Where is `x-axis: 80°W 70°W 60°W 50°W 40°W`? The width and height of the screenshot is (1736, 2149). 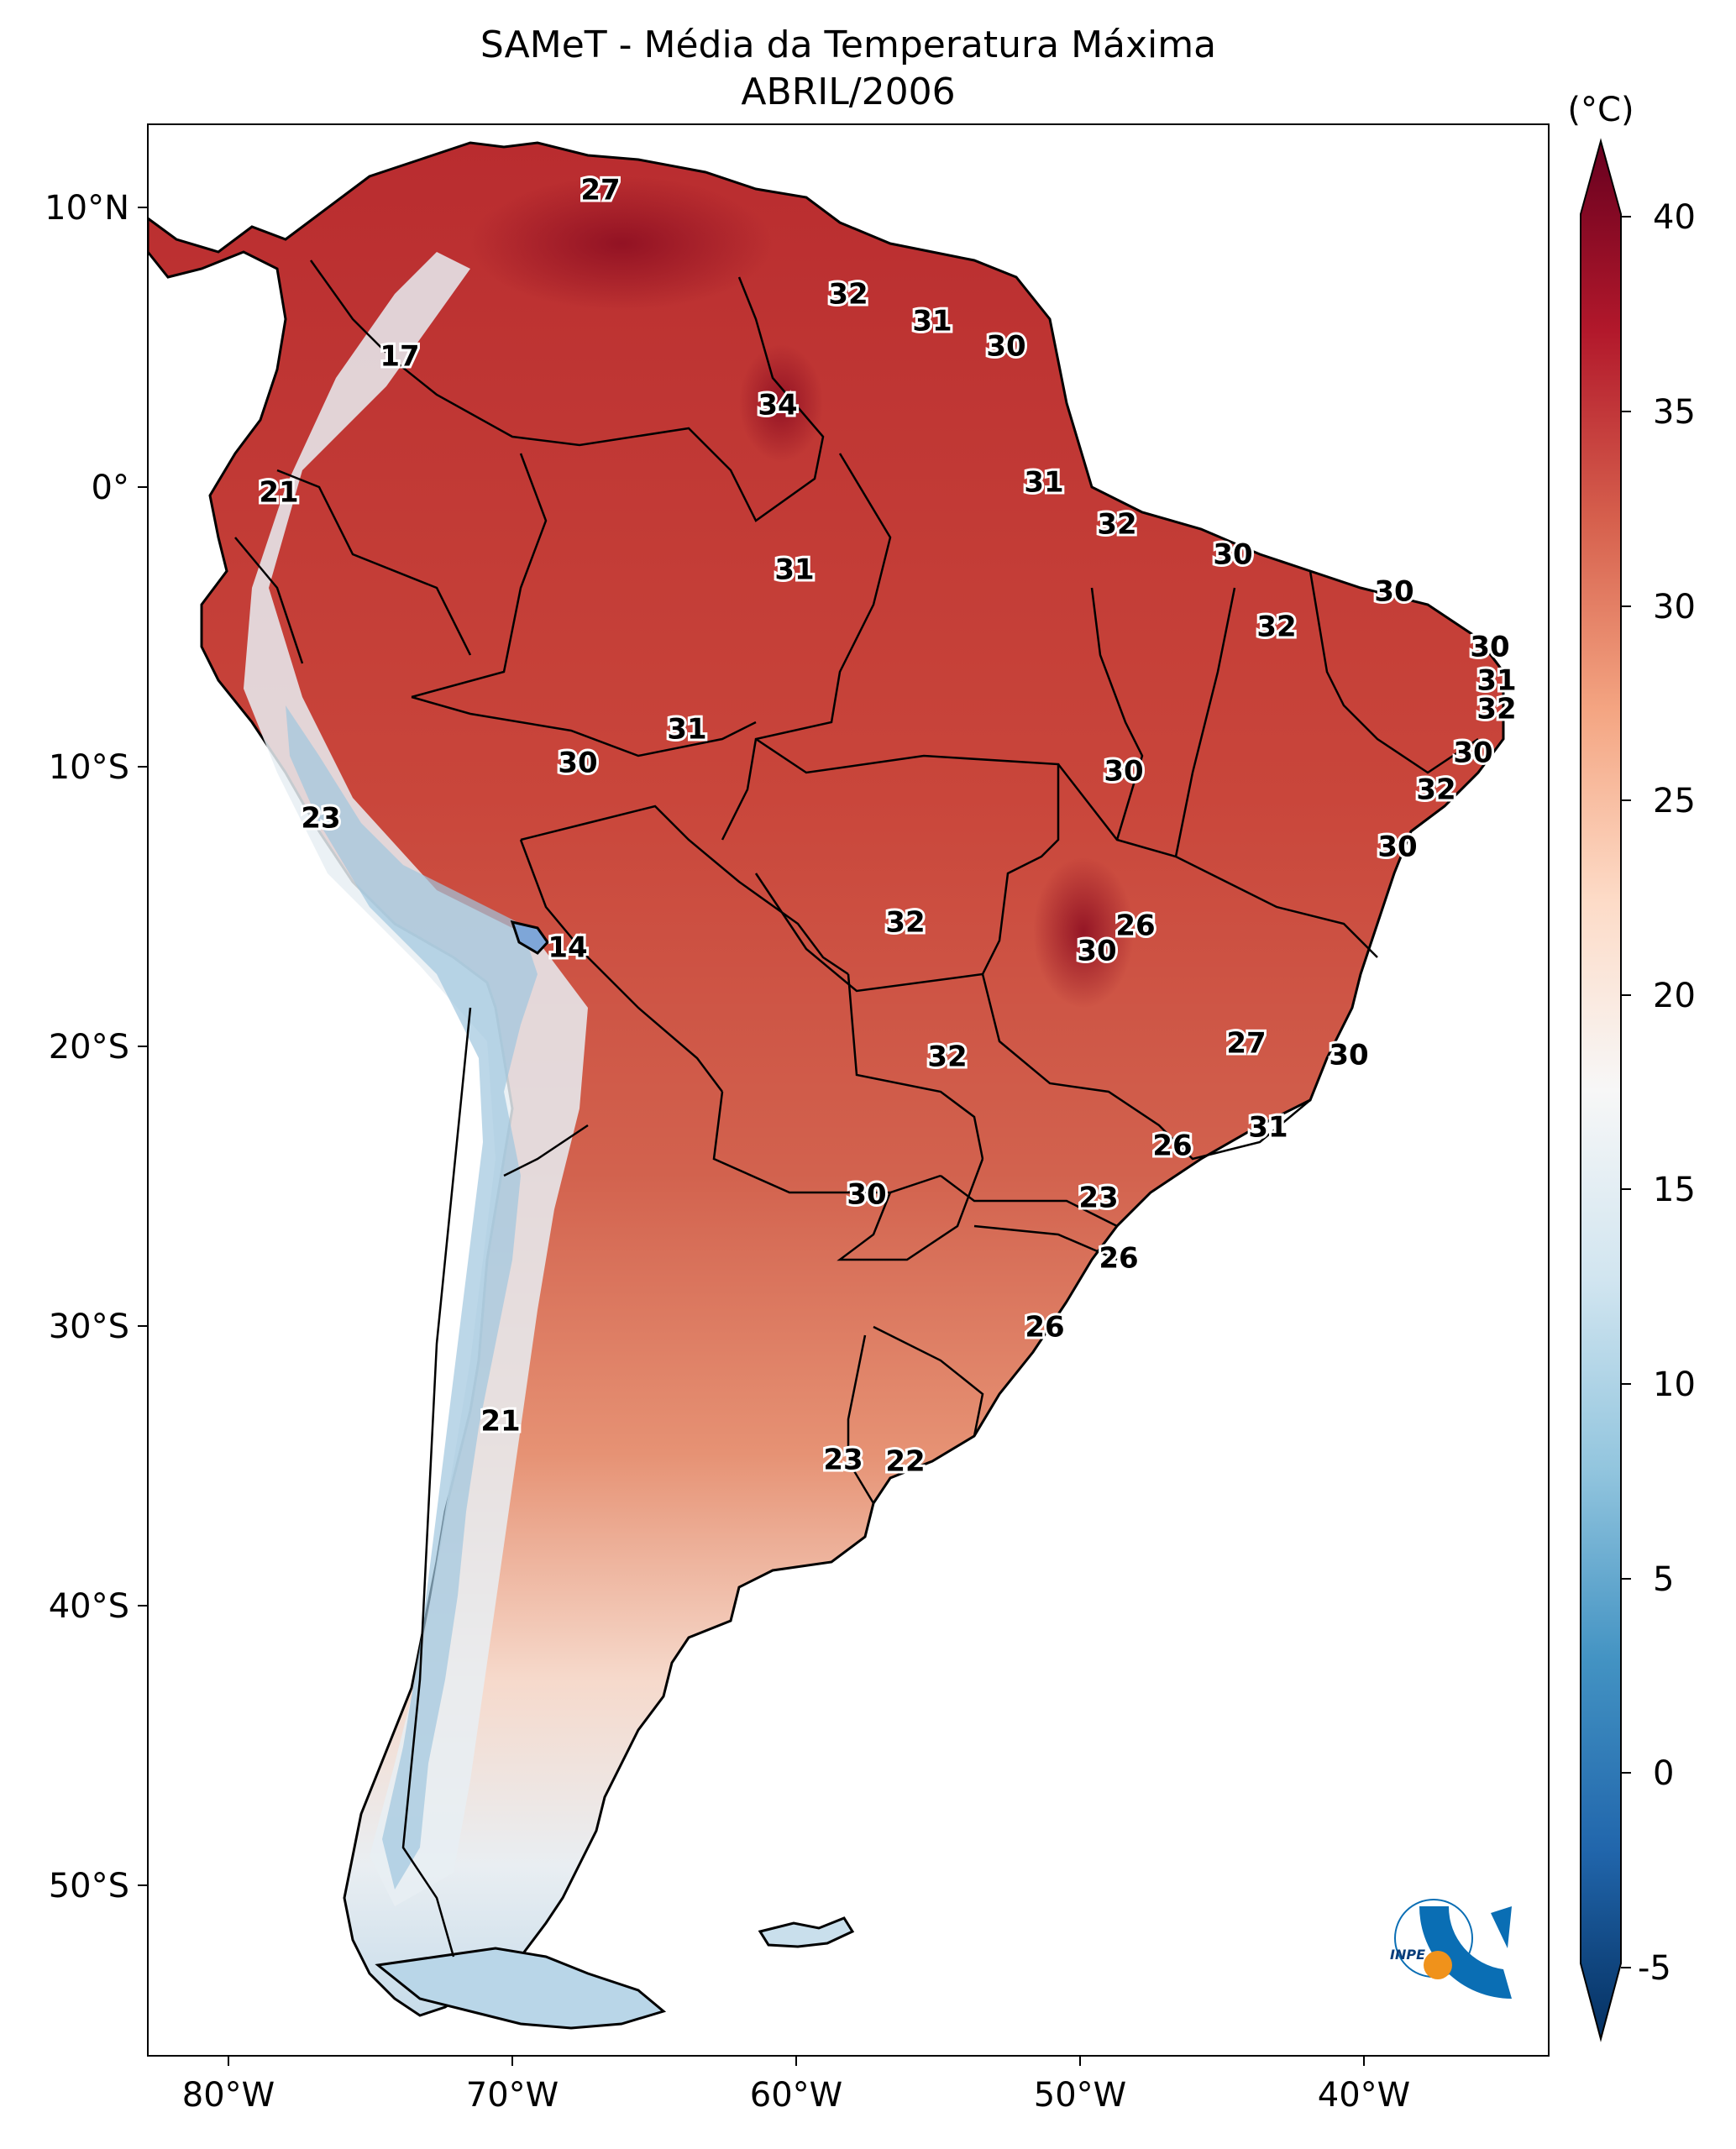
x-axis: 80°W 70°W 60°W 50°W 40°W is located at coordinates (796, 2085).